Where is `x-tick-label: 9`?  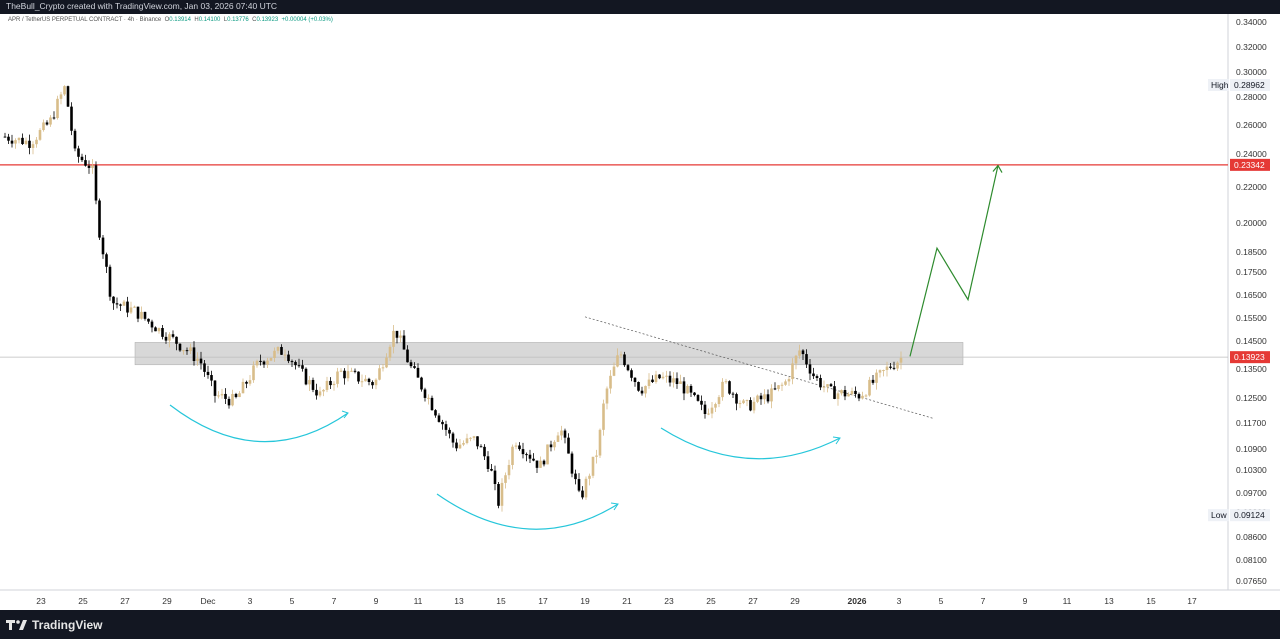 x-tick-label: 9 is located at coordinates (1025, 601).